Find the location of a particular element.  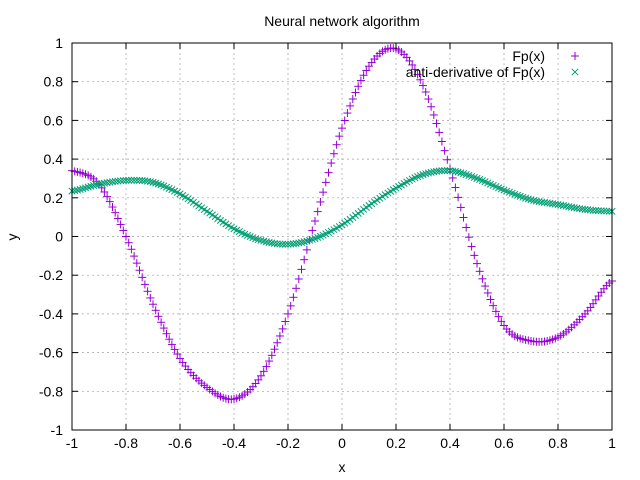

x-tick-label: 0.4 is located at coordinates (450, 443).